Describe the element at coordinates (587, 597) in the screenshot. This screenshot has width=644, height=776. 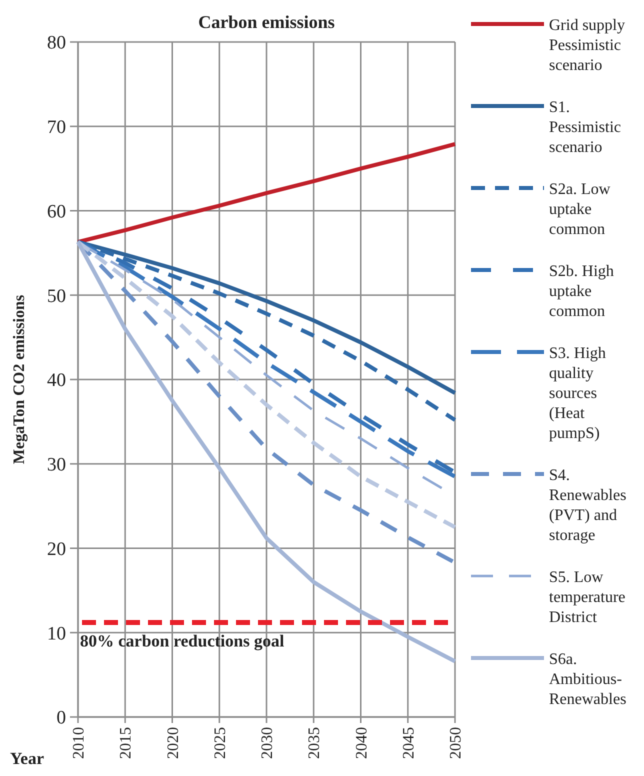
I see `legend-label: S5. Low temperature District` at that location.